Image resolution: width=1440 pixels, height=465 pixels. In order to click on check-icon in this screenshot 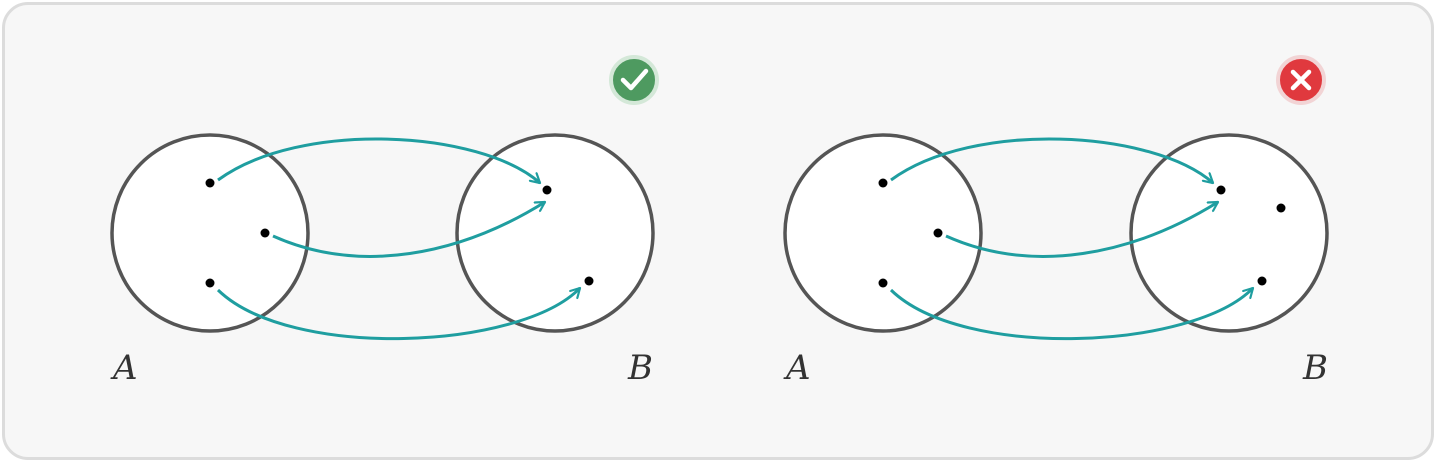, I will do `click(634, 80)`.